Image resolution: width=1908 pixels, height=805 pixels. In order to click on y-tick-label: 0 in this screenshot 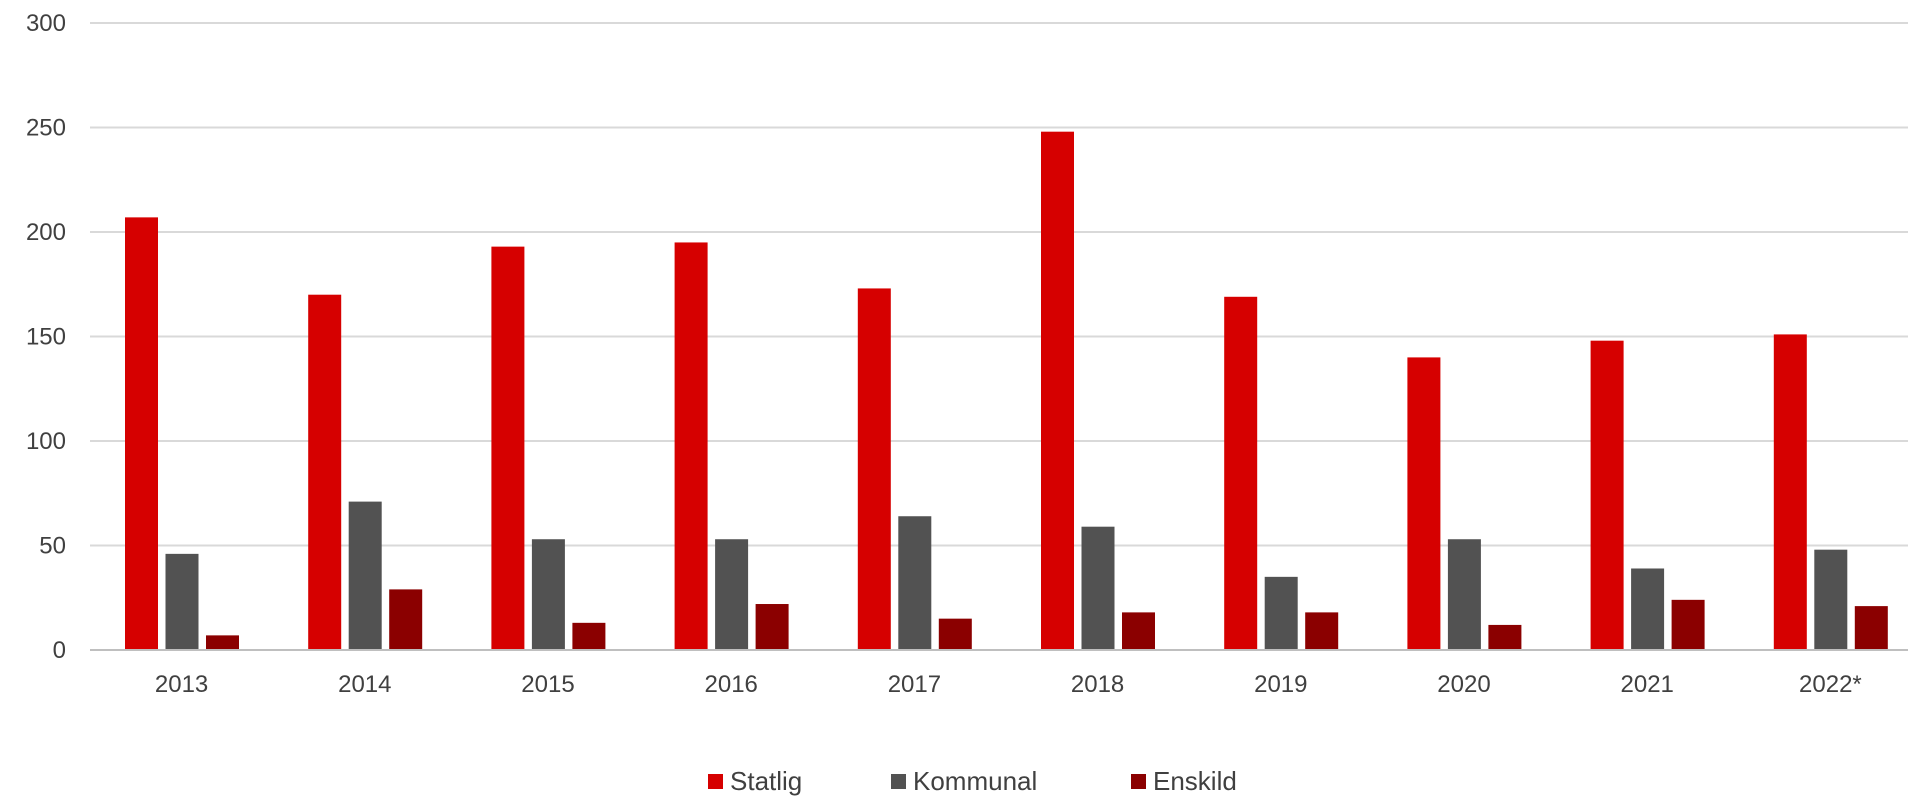, I will do `click(59, 650)`.